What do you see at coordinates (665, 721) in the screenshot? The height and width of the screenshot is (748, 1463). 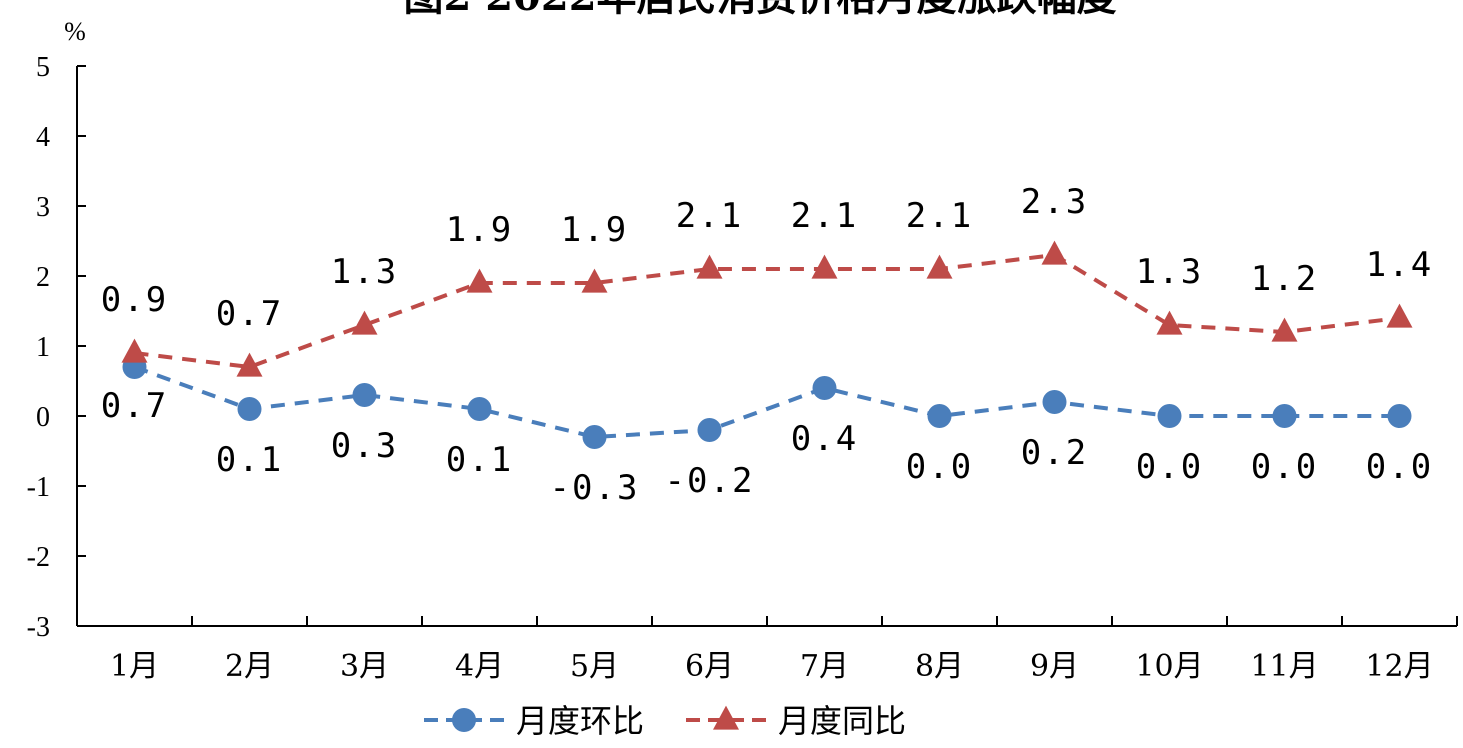 I see `legend: 月度环比 月度同比` at bounding box center [665, 721].